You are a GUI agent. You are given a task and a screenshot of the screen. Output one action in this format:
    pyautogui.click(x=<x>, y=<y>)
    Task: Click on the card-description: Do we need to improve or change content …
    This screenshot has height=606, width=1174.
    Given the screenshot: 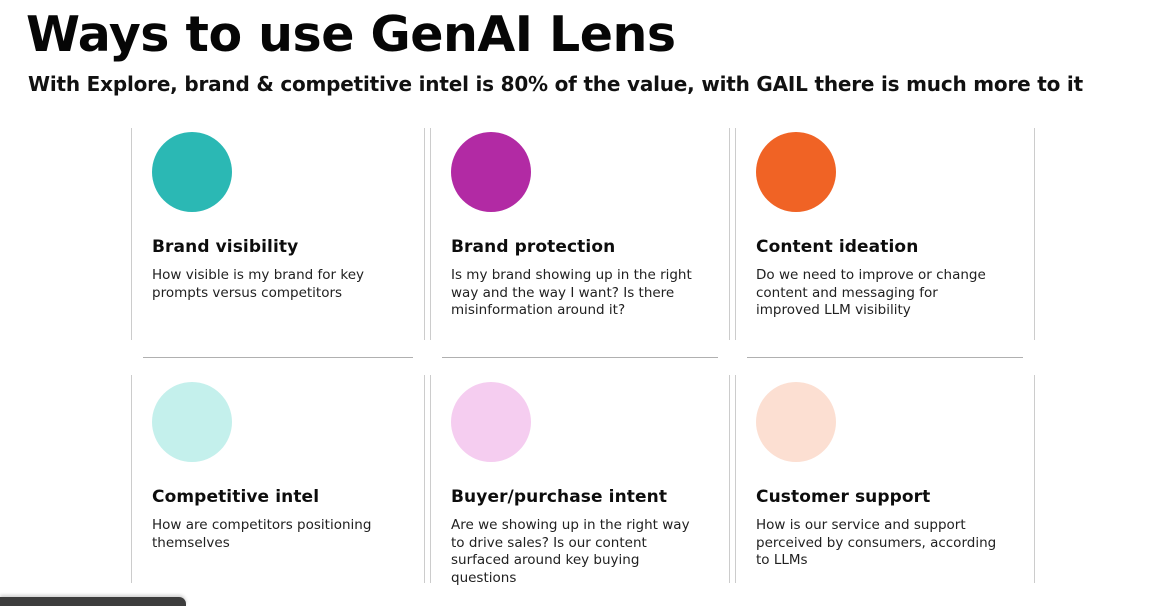 What is the action you would take?
    pyautogui.click(x=871, y=292)
    